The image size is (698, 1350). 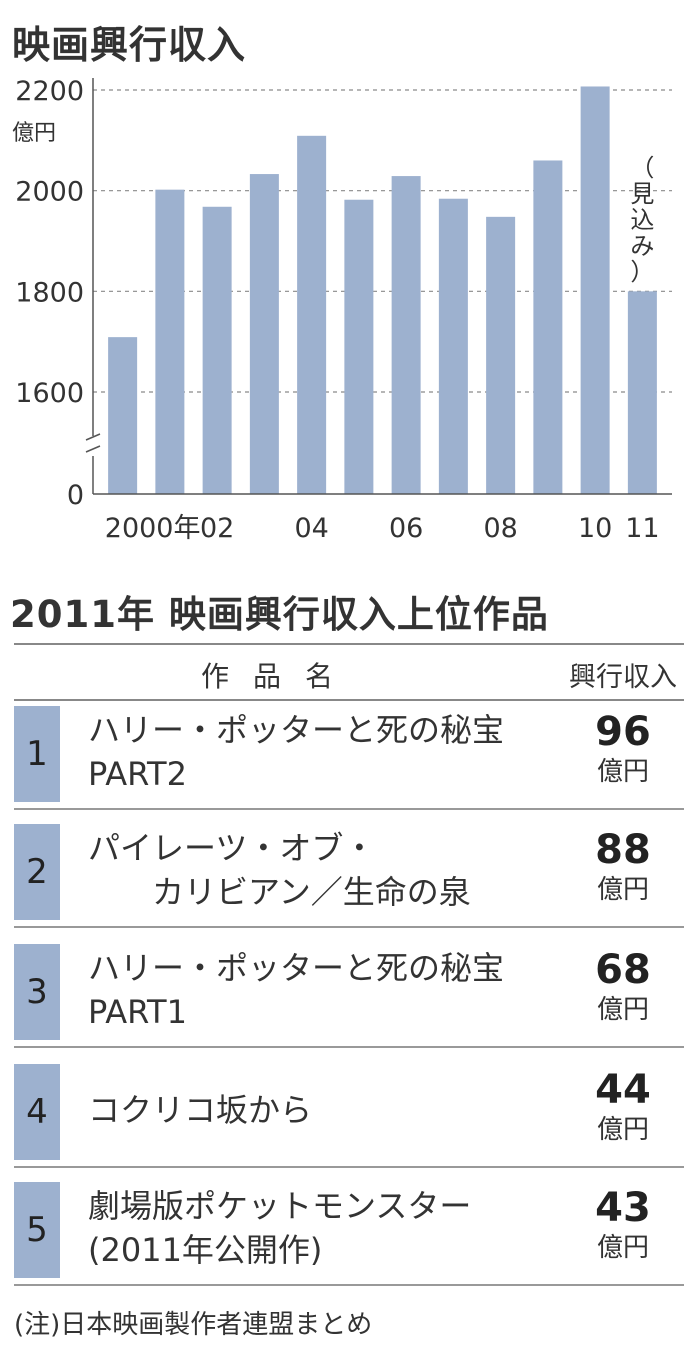 I want to click on movie-title: コクリコ坂から, so click(x=200, y=1110).